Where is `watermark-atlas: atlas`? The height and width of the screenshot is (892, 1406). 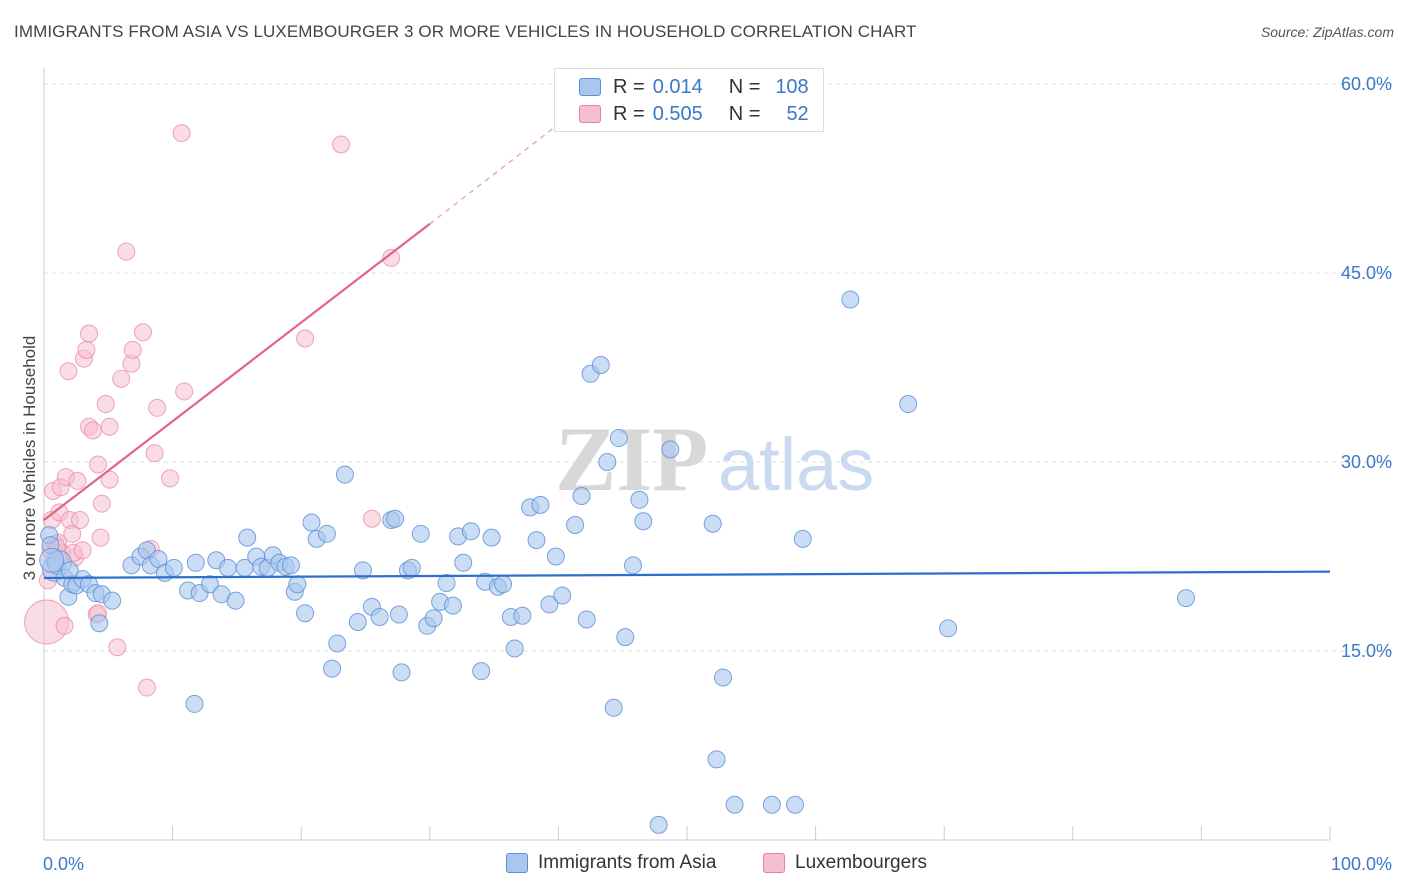
watermark-atlas: atlas is located at coordinates (796, 464).